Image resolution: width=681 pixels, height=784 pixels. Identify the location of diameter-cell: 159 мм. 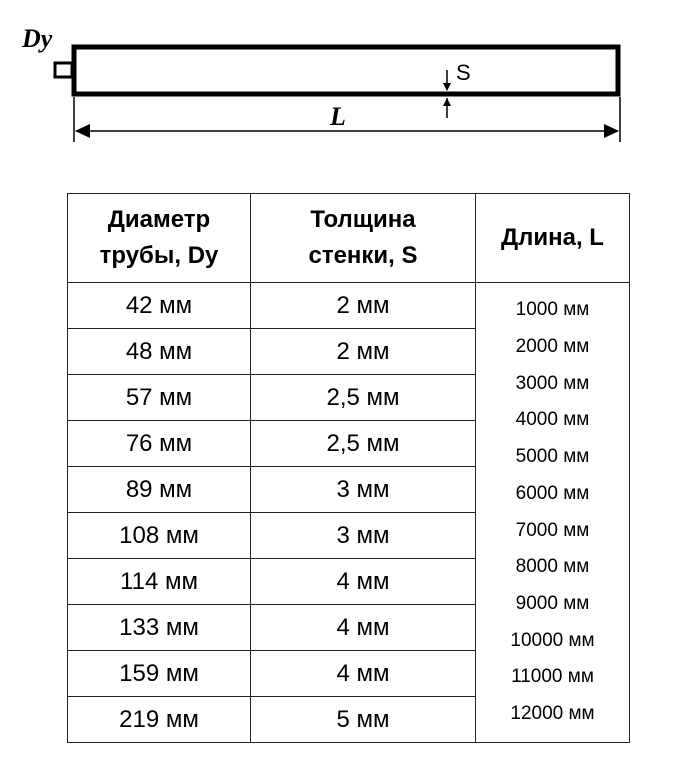
(159, 673).